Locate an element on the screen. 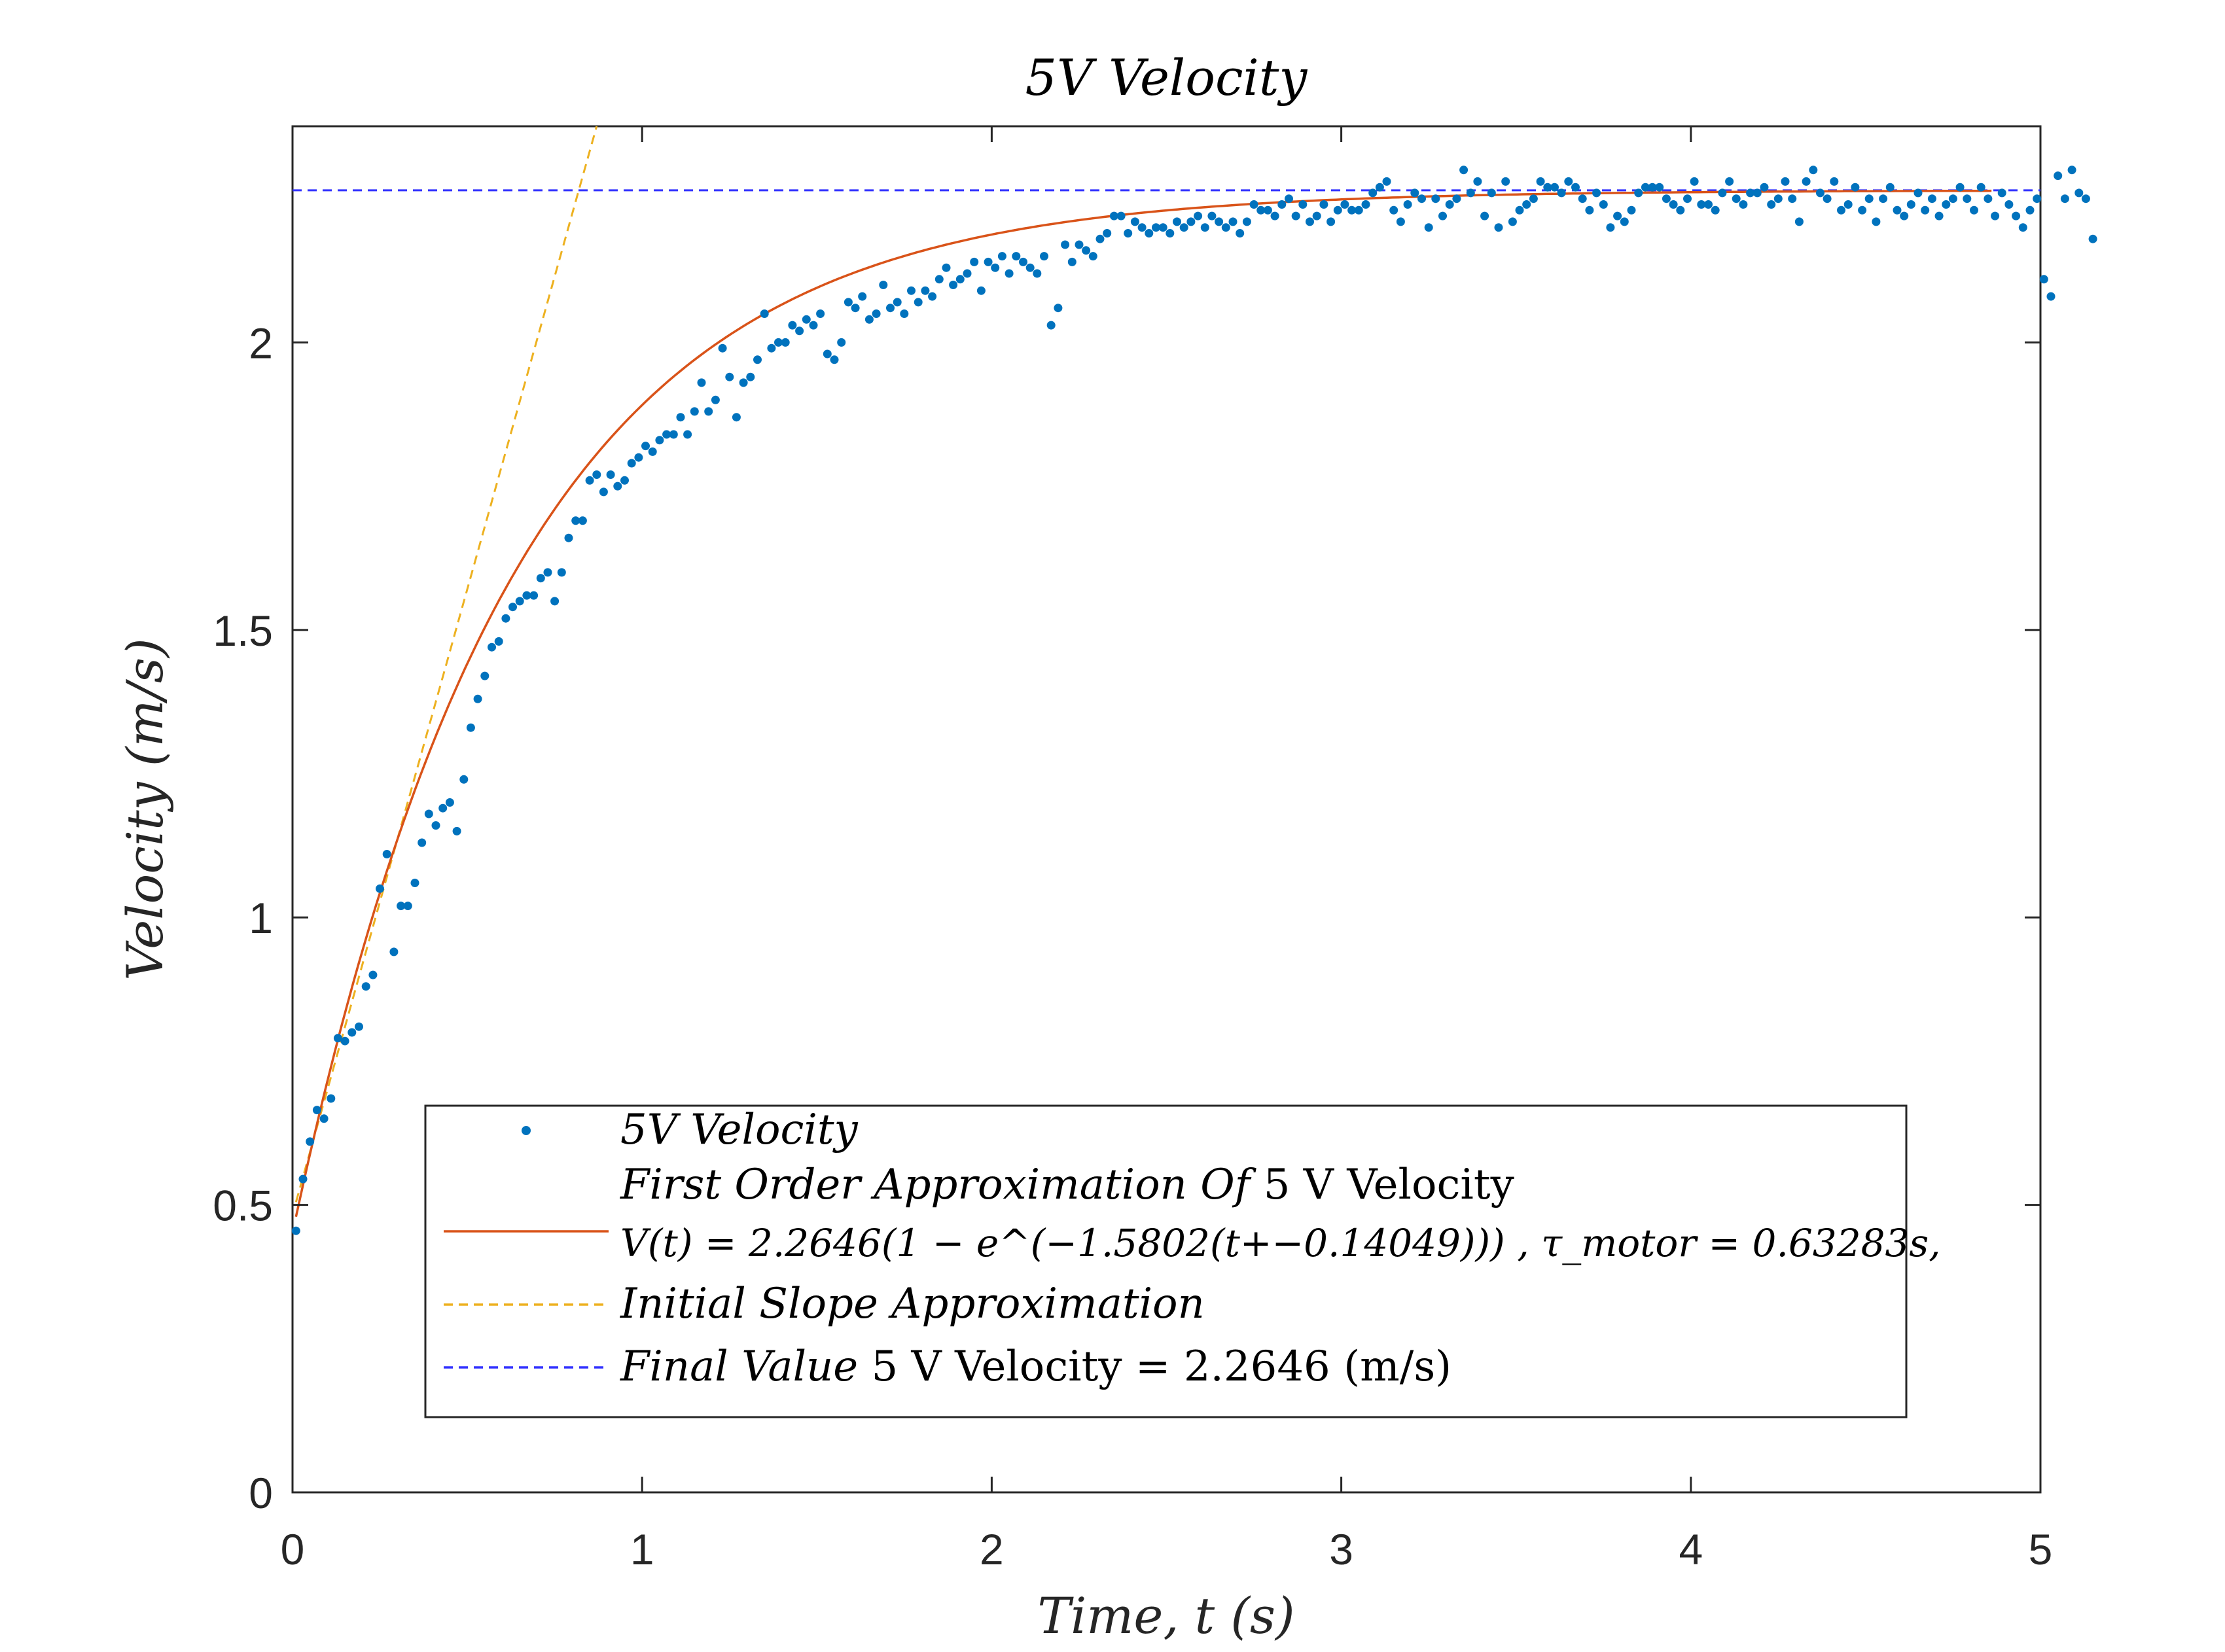  x-tick-label: 3 is located at coordinates (1341, 1549).